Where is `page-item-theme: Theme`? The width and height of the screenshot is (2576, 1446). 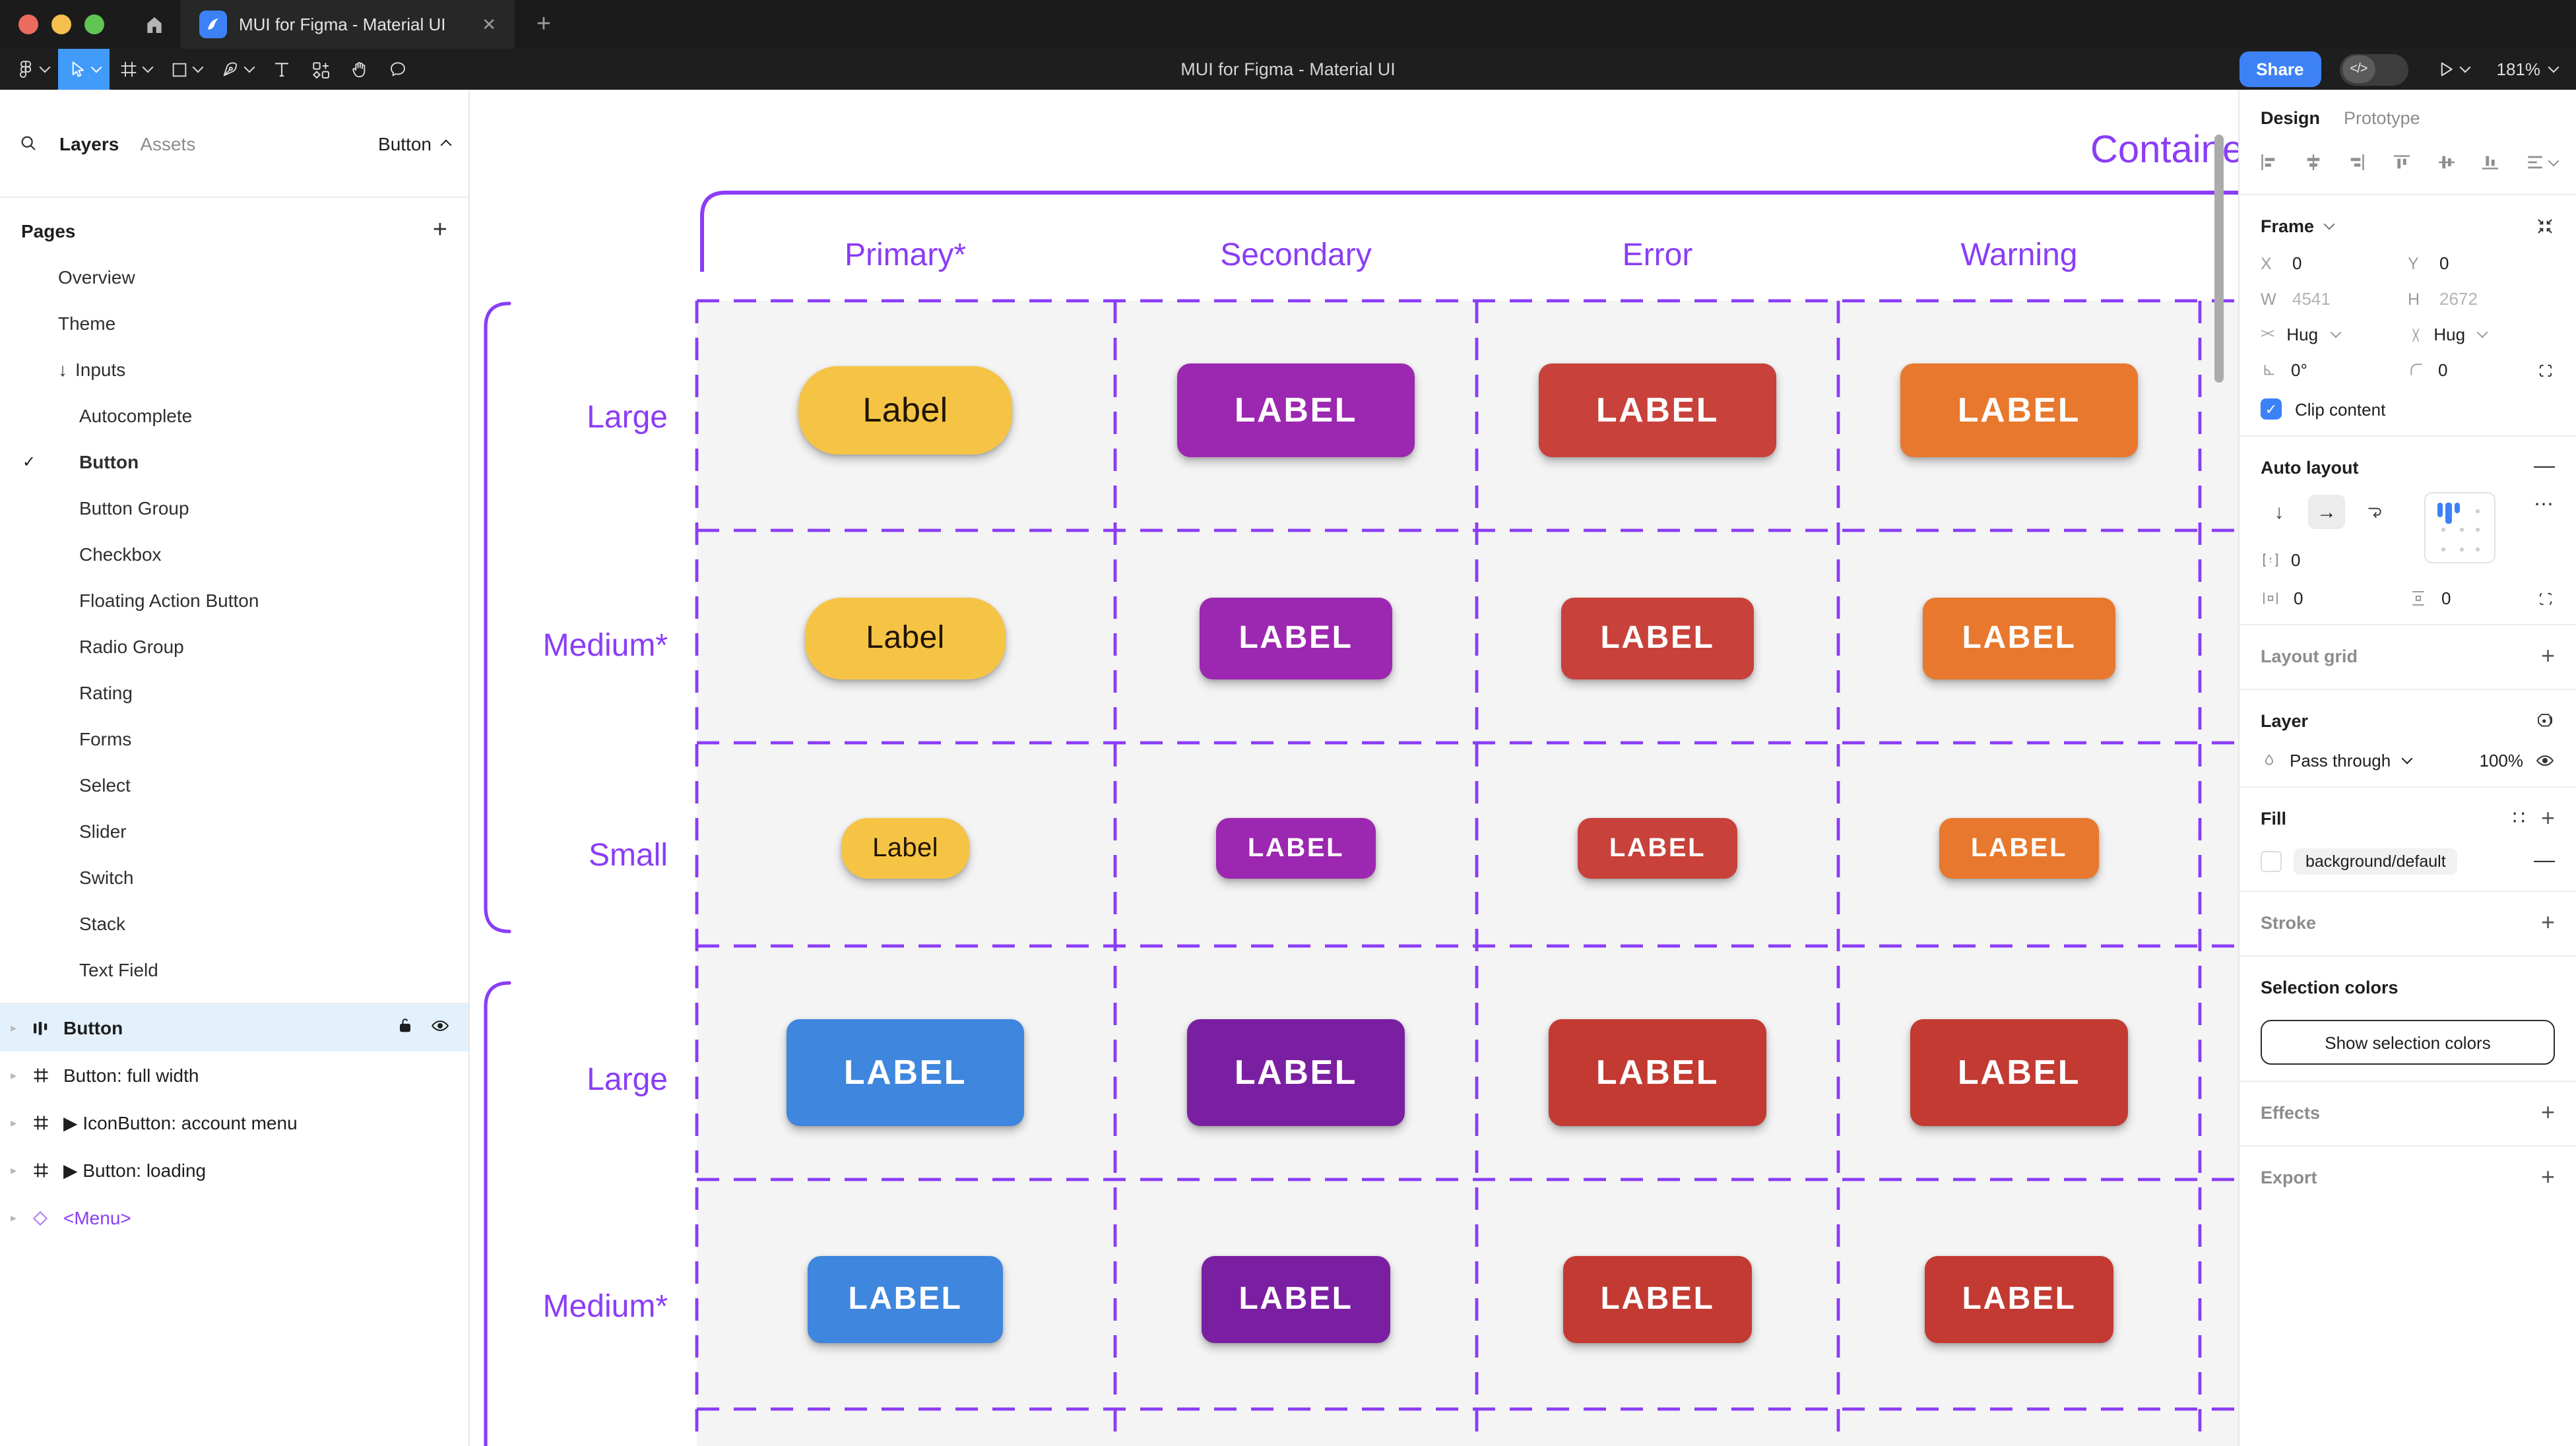
page-item-theme: Theme is located at coordinates (234, 322).